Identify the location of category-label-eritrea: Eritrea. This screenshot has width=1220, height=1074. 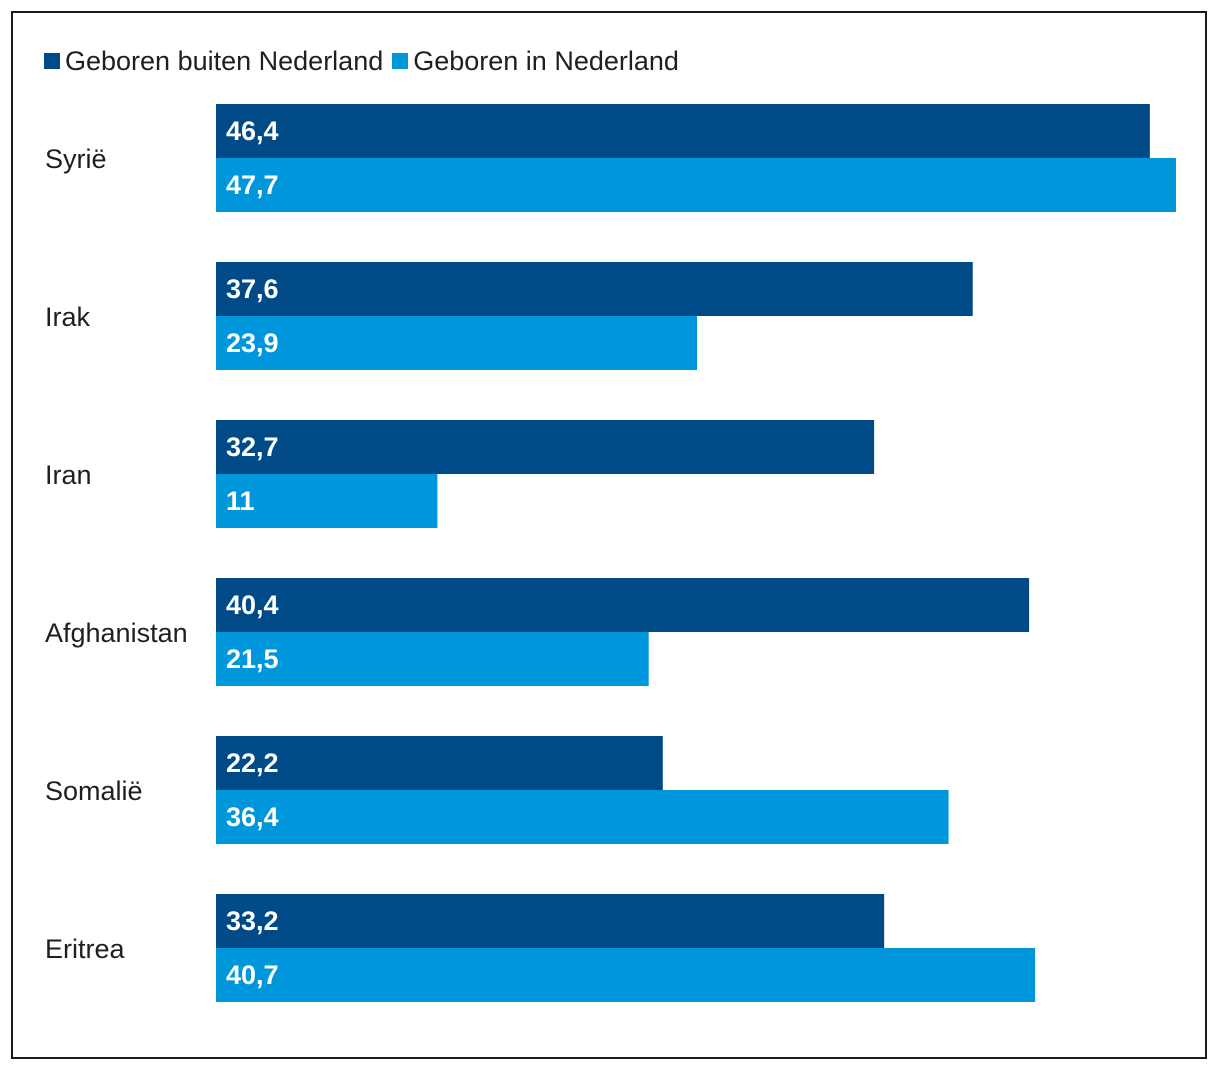
(85, 949).